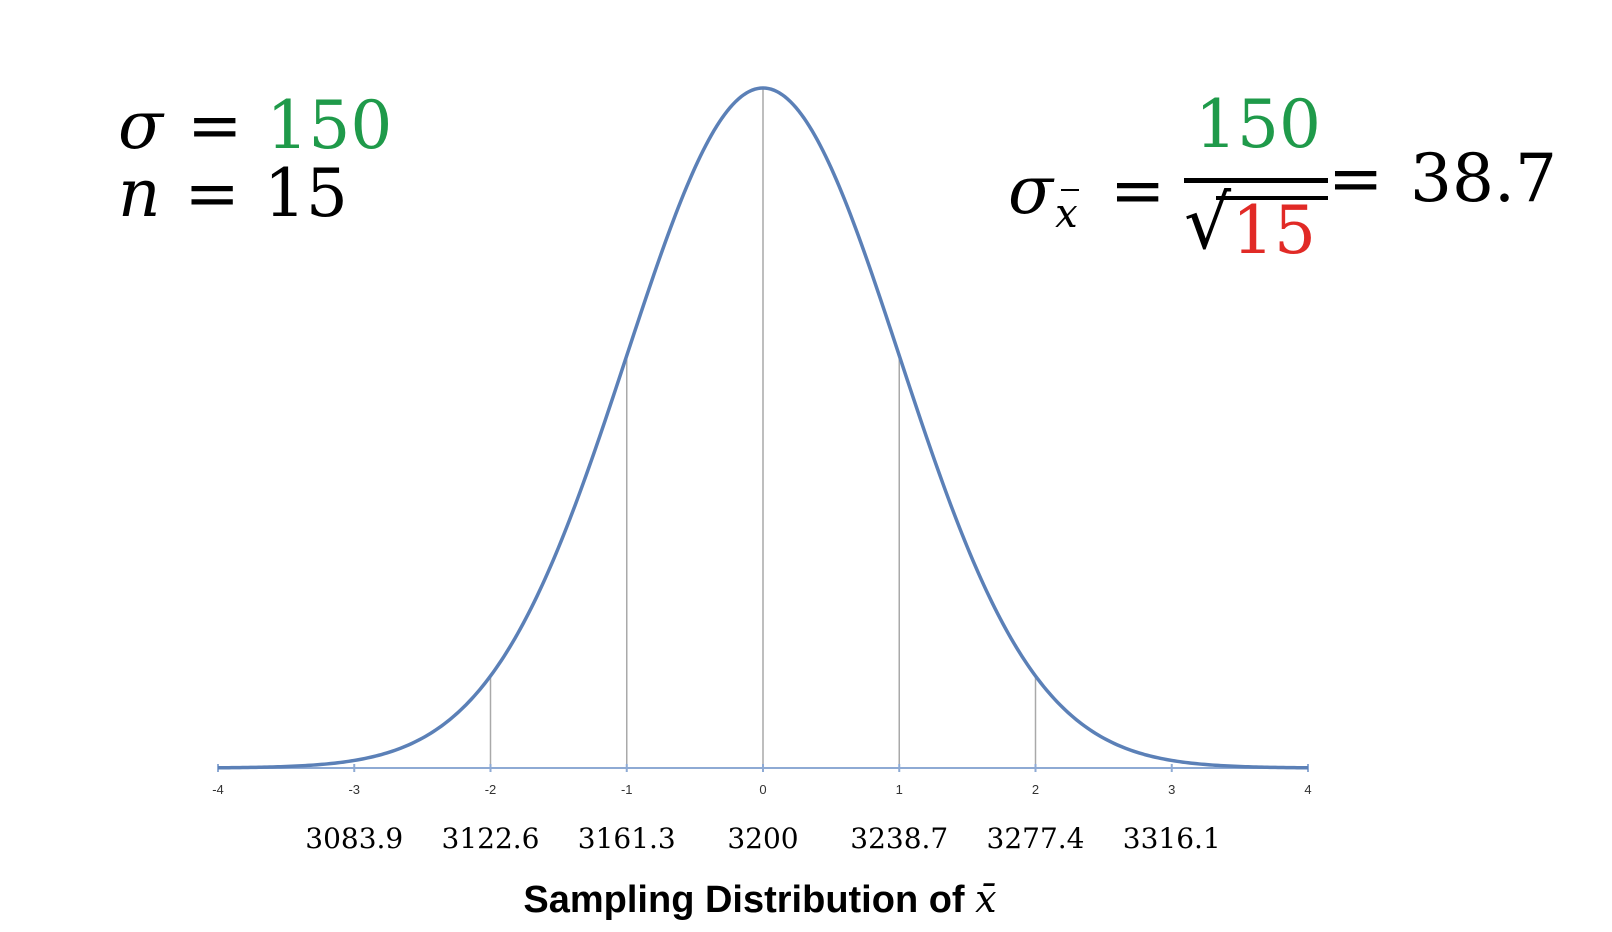 The width and height of the screenshot is (1612, 932). I want to click on value-label: 3200, so click(762, 838).